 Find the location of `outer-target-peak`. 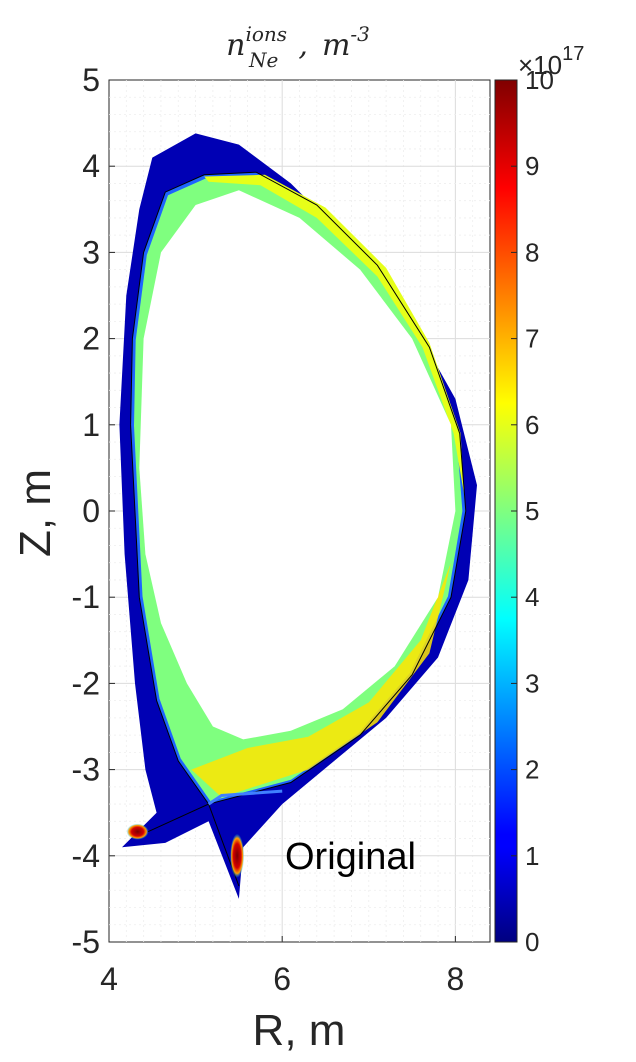

outer-target-peak is located at coordinates (237, 855).